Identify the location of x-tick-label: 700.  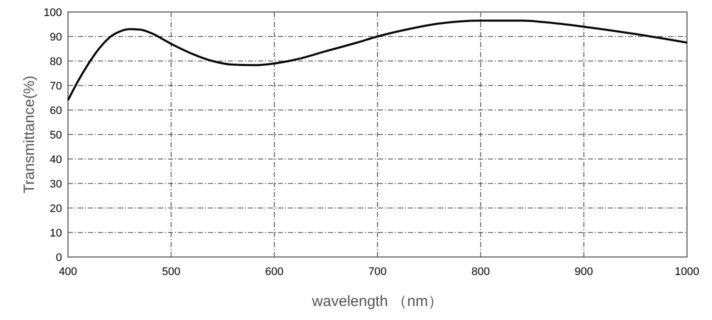
(377, 272).